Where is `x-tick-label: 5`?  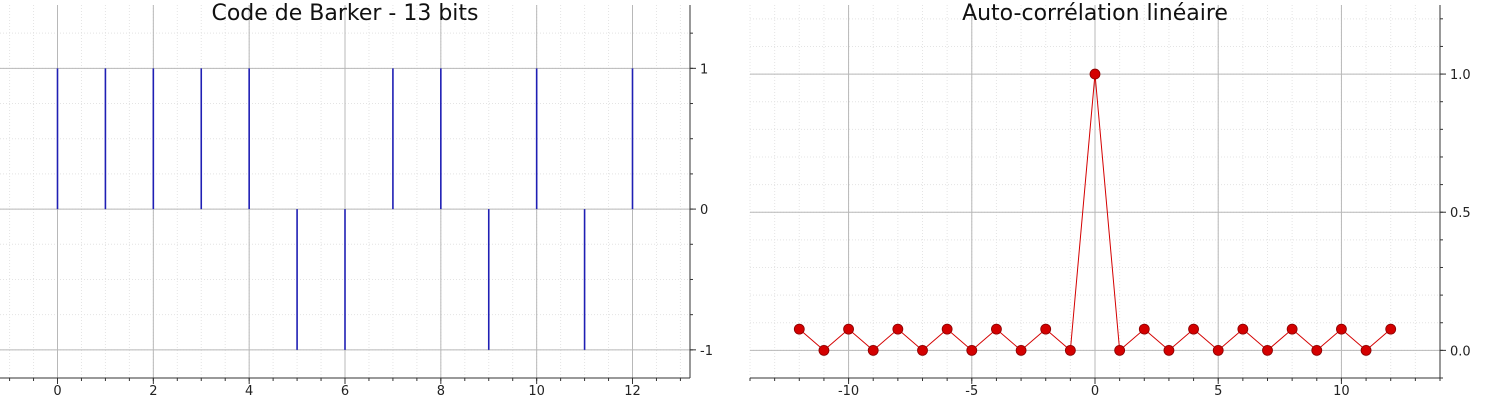 x-tick-label: 5 is located at coordinates (1218, 391).